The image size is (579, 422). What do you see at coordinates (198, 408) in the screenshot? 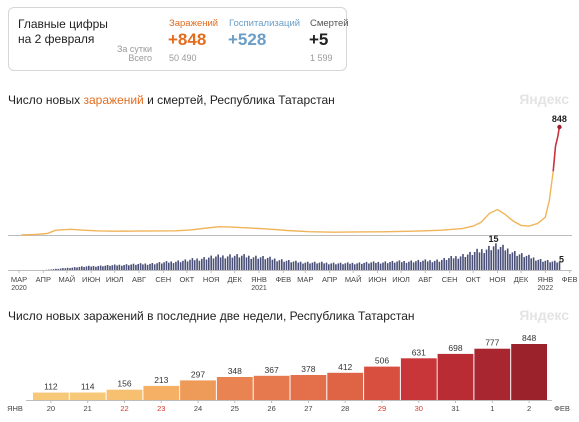
I see `day-tick-label: 24` at bounding box center [198, 408].